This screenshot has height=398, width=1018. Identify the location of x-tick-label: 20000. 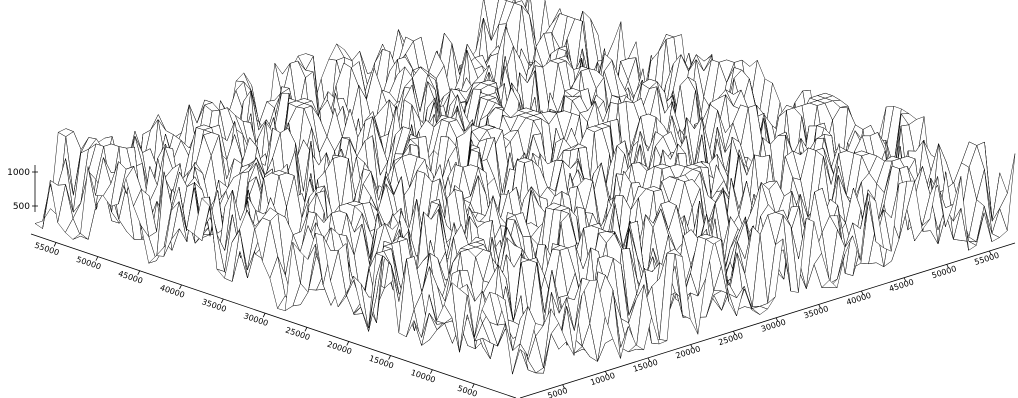
(688, 352).